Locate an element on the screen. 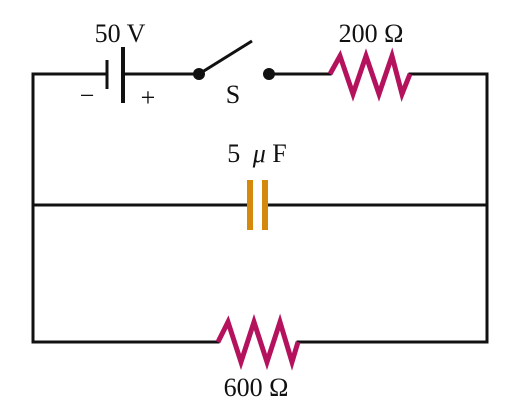  battery-positive-sign: + is located at coordinates (148, 97).